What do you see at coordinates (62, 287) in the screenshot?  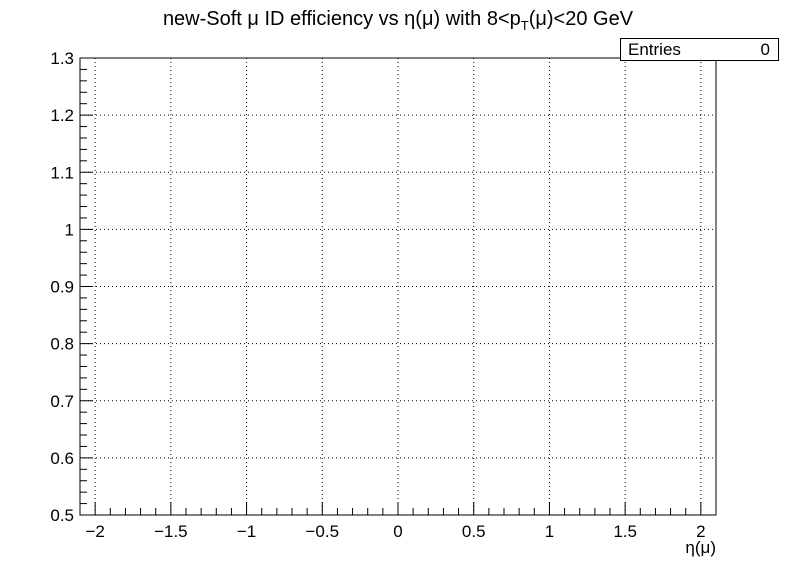 I see `y-tick-label: 0.9` at bounding box center [62, 287].